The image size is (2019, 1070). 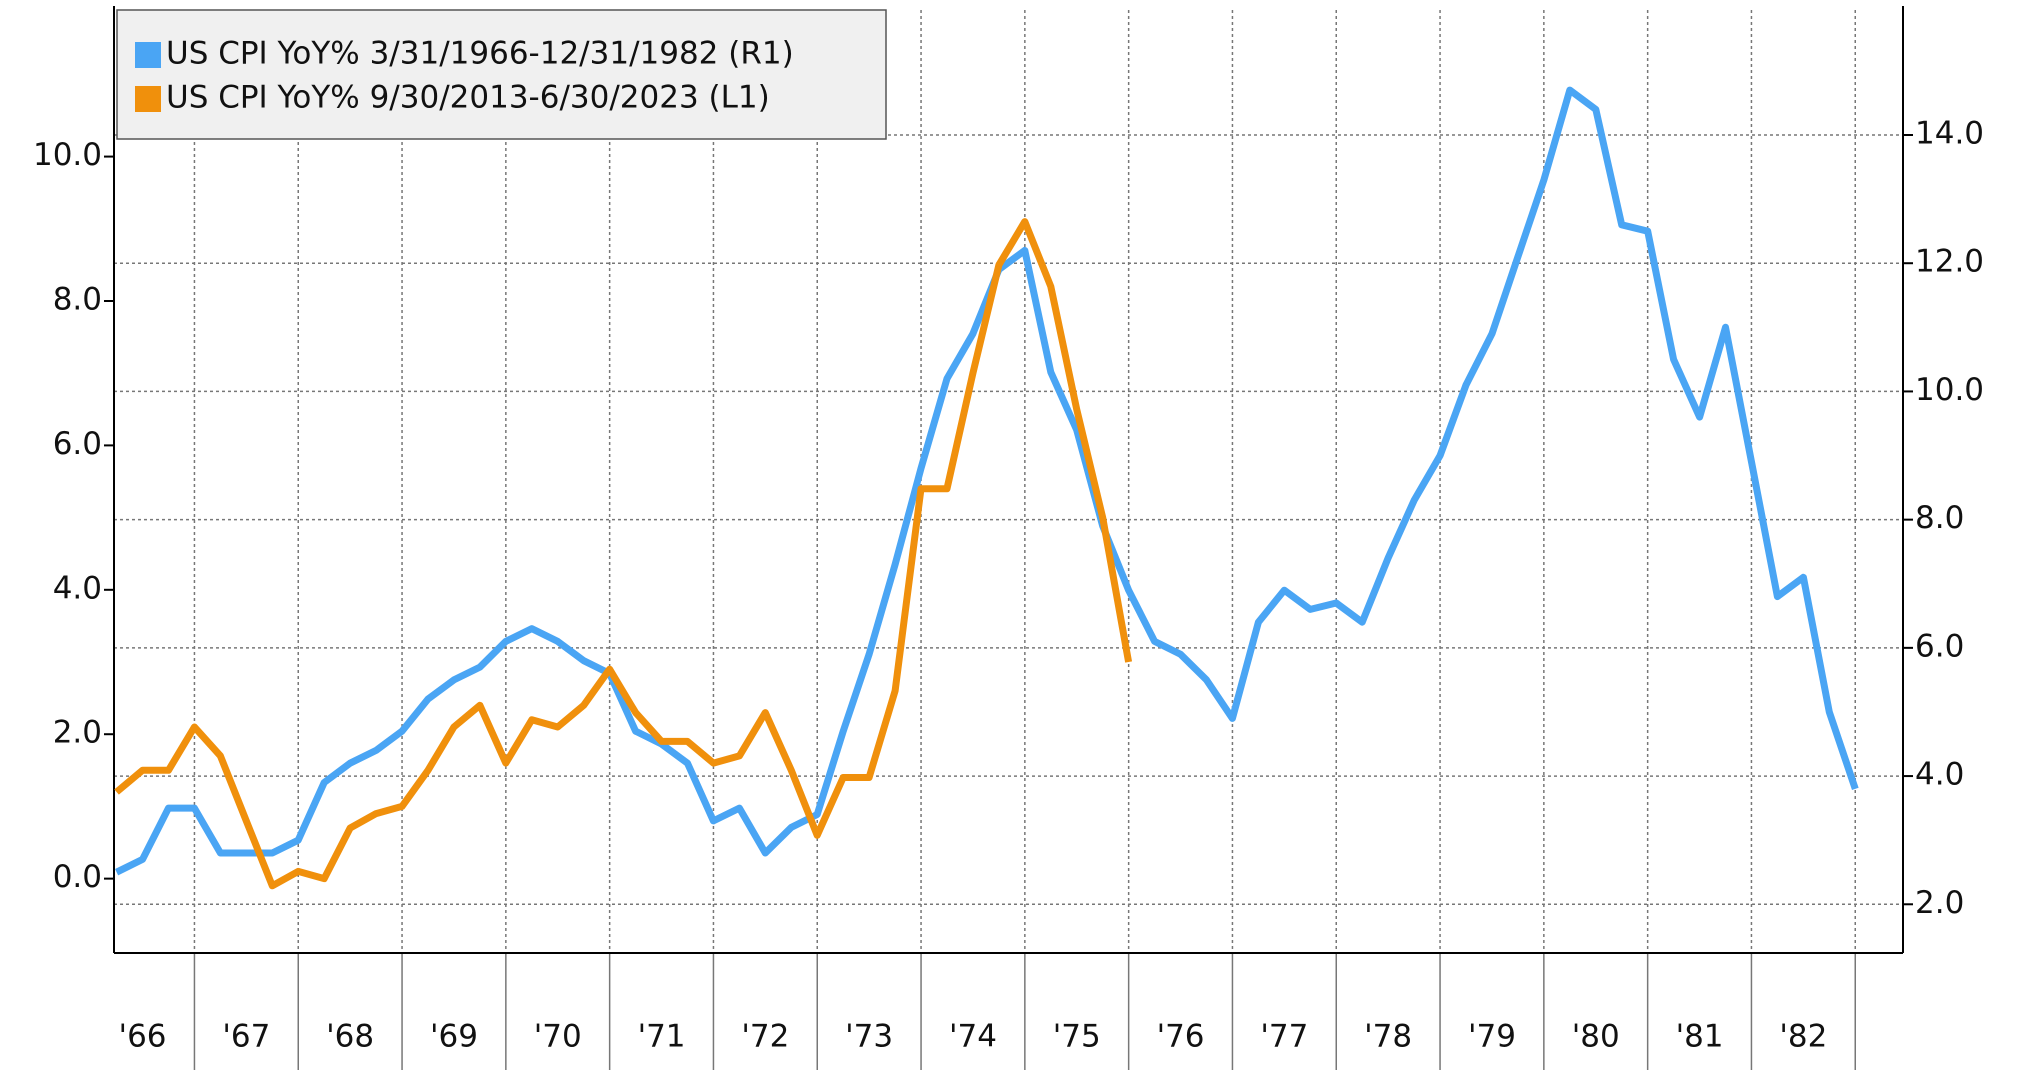 What do you see at coordinates (1492, 1037) in the screenshot?
I see `x-tick-label: '79` at bounding box center [1492, 1037].